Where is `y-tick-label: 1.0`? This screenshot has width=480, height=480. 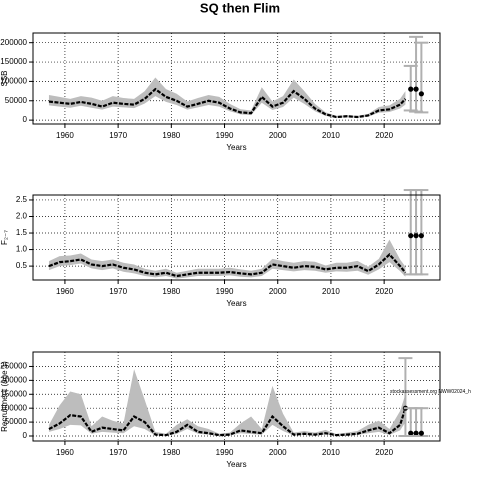
y-tick-label: 1.0 is located at coordinates (22, 249).